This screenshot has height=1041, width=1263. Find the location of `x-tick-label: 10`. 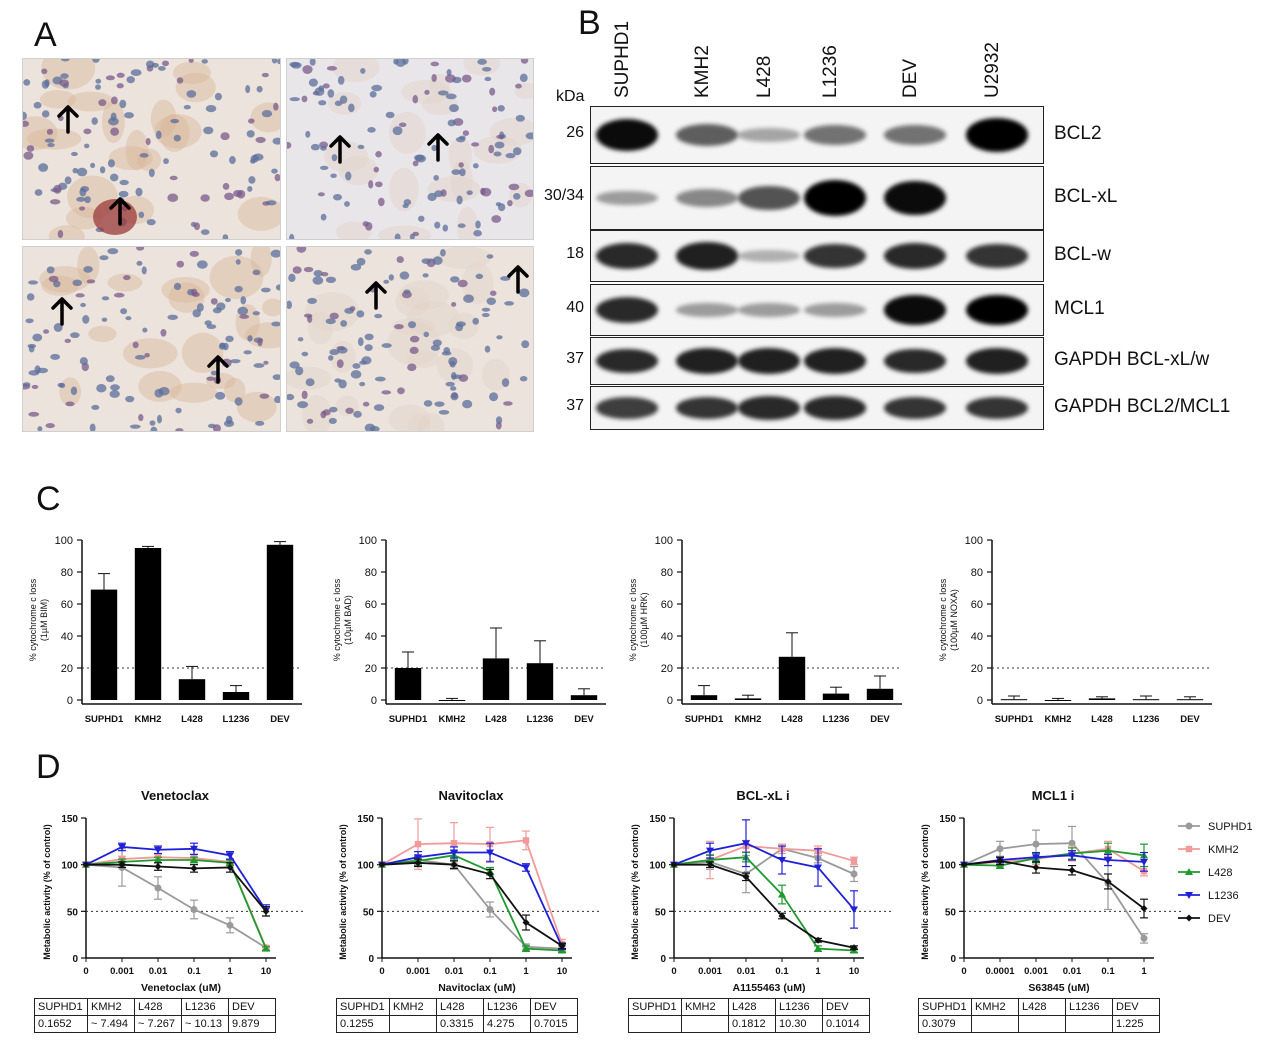

x-tick-label: 10 is located at coordinates (562, 971).